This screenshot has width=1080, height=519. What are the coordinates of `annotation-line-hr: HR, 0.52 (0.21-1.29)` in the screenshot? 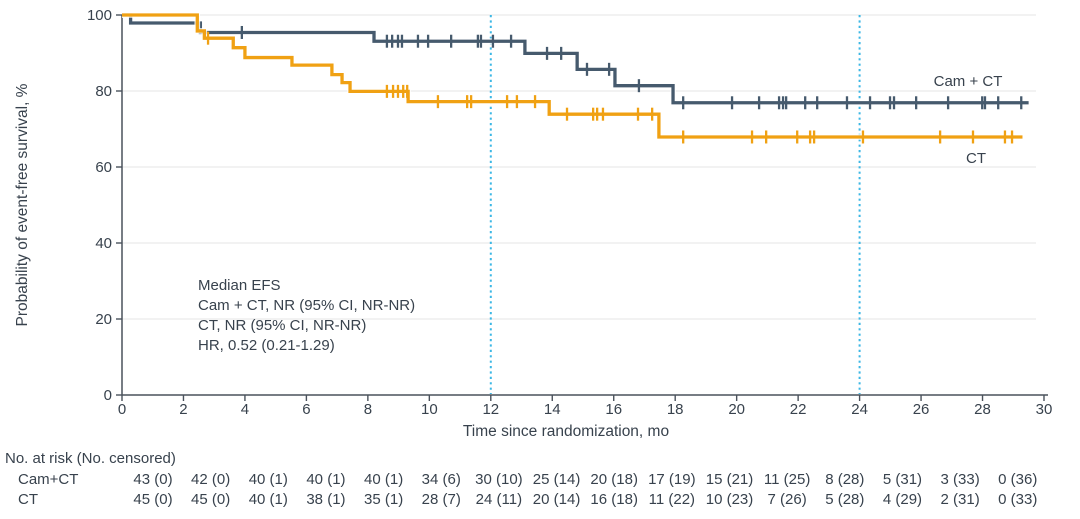 It's located at (266, 345).